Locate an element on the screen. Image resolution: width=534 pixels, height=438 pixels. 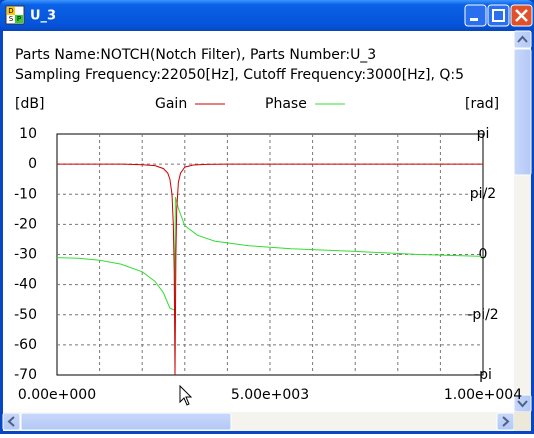
mouse-cursor is located at coordinates (186, 395).